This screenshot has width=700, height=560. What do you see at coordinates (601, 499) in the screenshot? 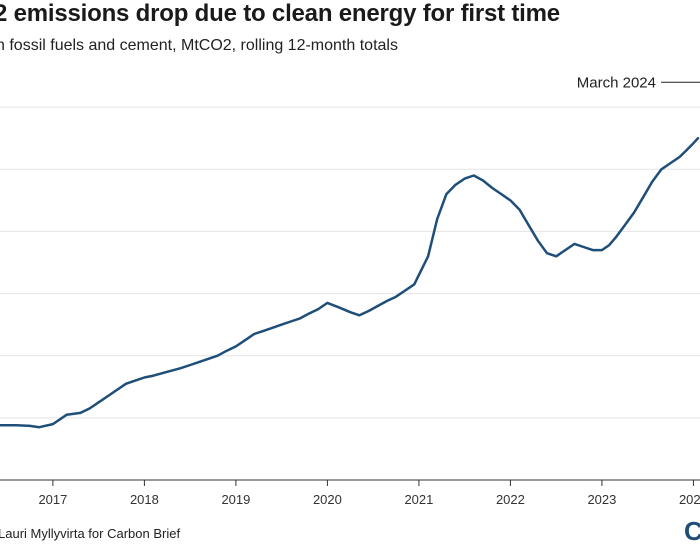
I see `x-tick-label: 2023` at bounding box center [601, 499].